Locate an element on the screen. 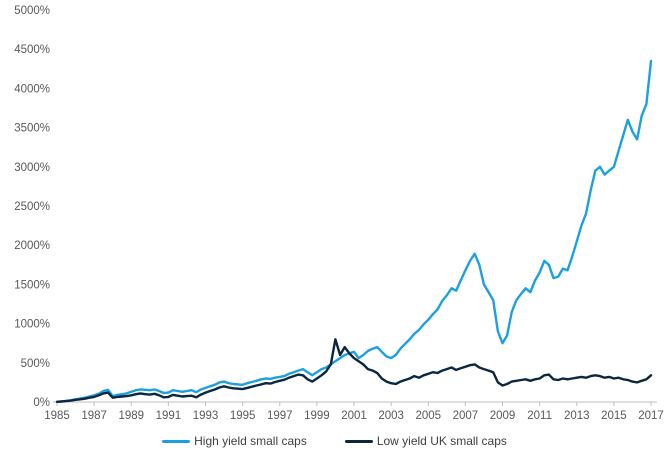  y-axis-tick-label: 1000% is located at coordinates (32, 325).